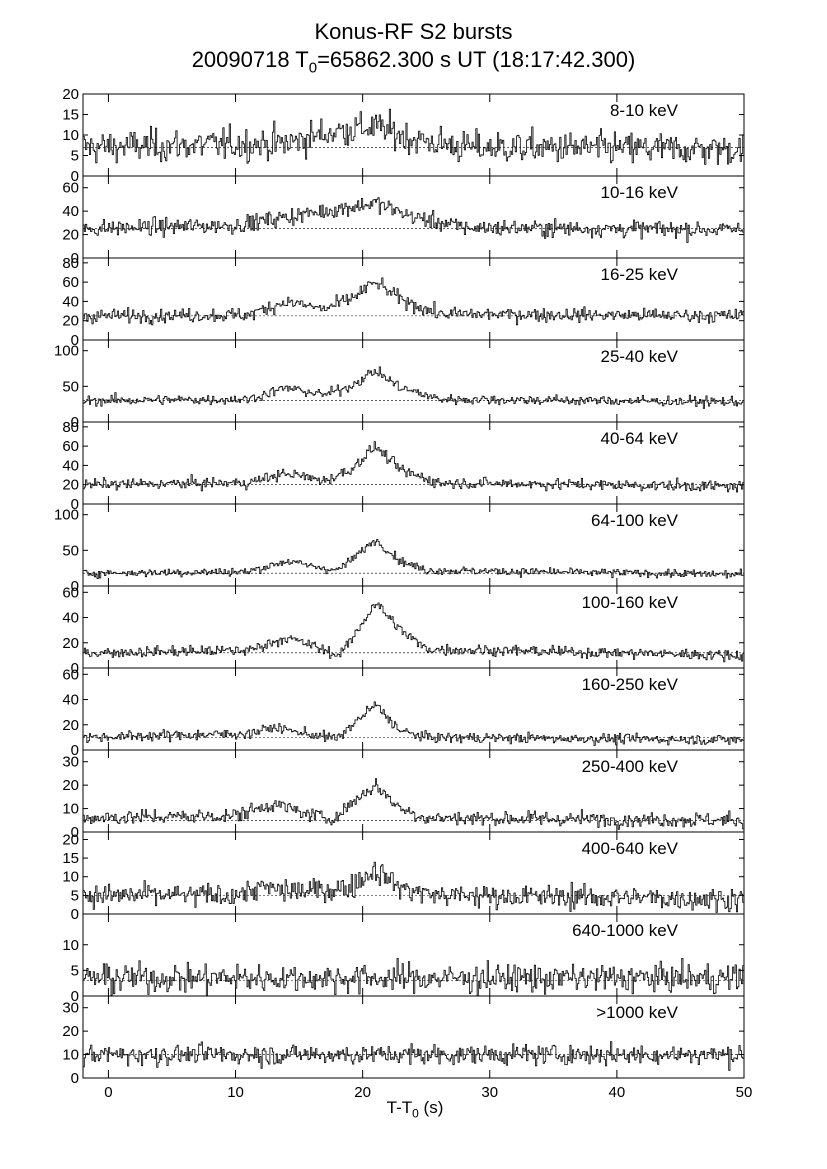  Describe the element at coordinates (250, 59) in the screenshot. I see `title-line-2-prefix: 20090718 T` at that location.